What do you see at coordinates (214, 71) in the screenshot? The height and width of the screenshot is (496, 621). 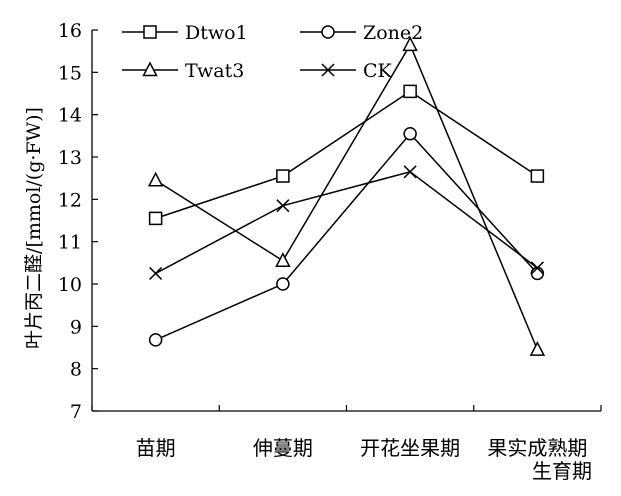 I see `legend-label: Twat3` at bounding box center [214, 71].